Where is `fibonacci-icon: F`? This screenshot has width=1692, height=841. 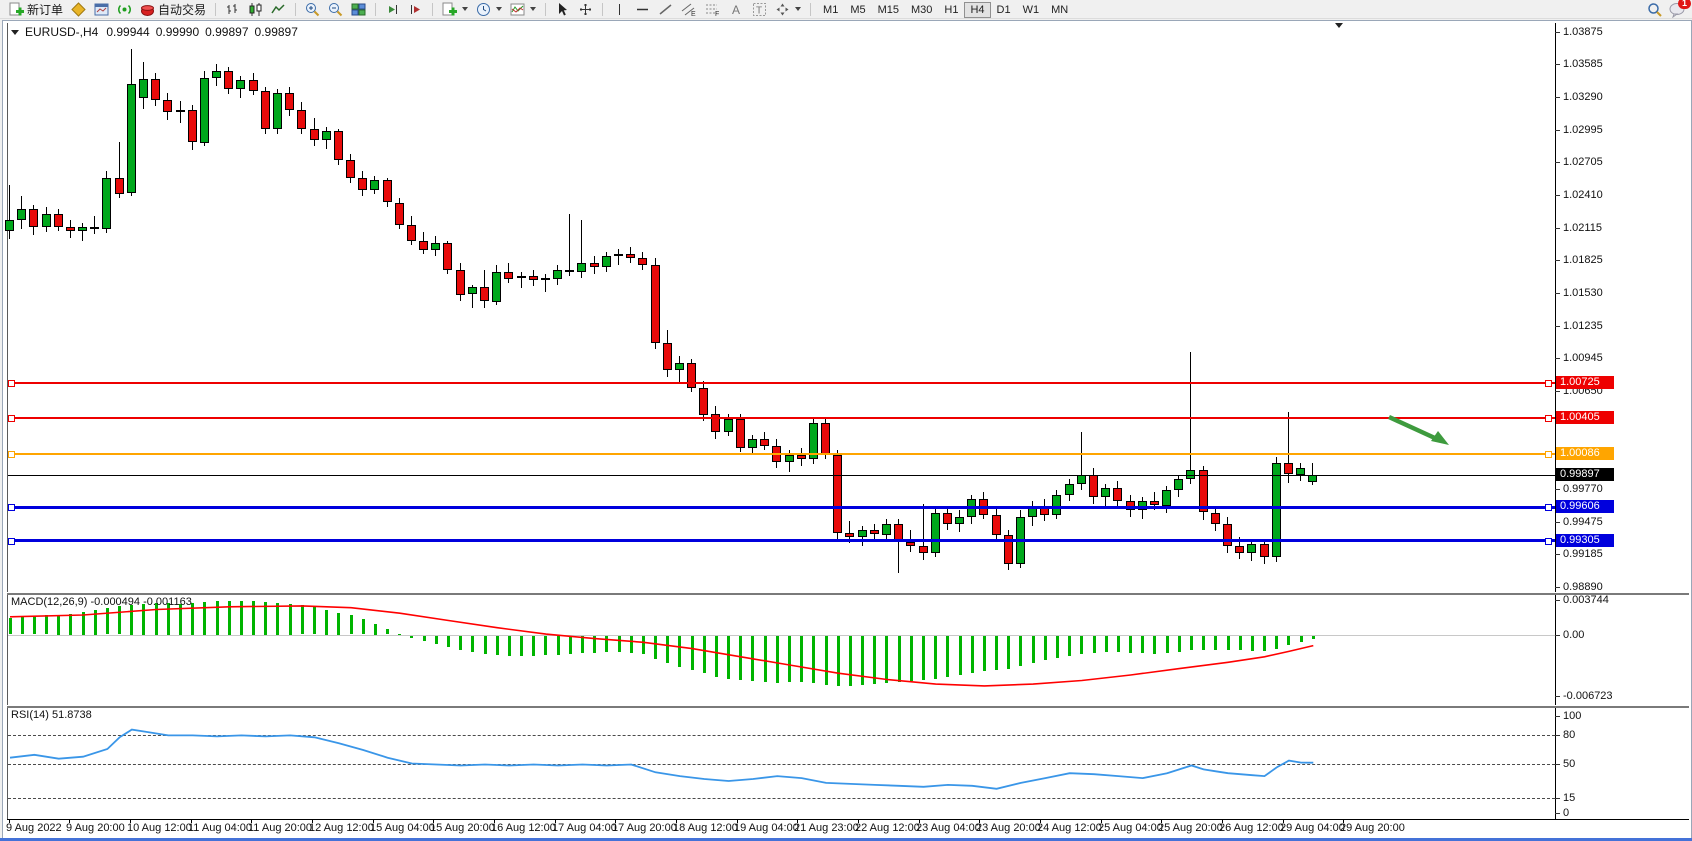
fibonacci-icon: F is located at coordinates (713, 9).